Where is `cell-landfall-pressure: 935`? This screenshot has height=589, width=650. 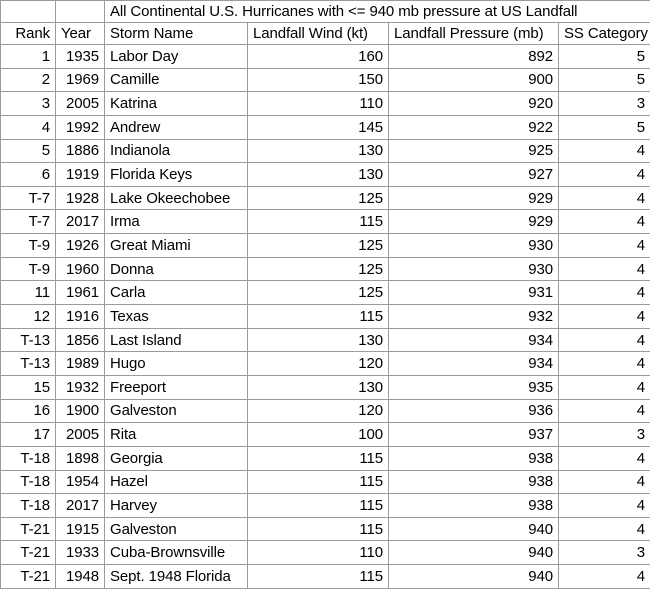
cell-landfall-pressure: 935 is located at coordinates (473, 387).